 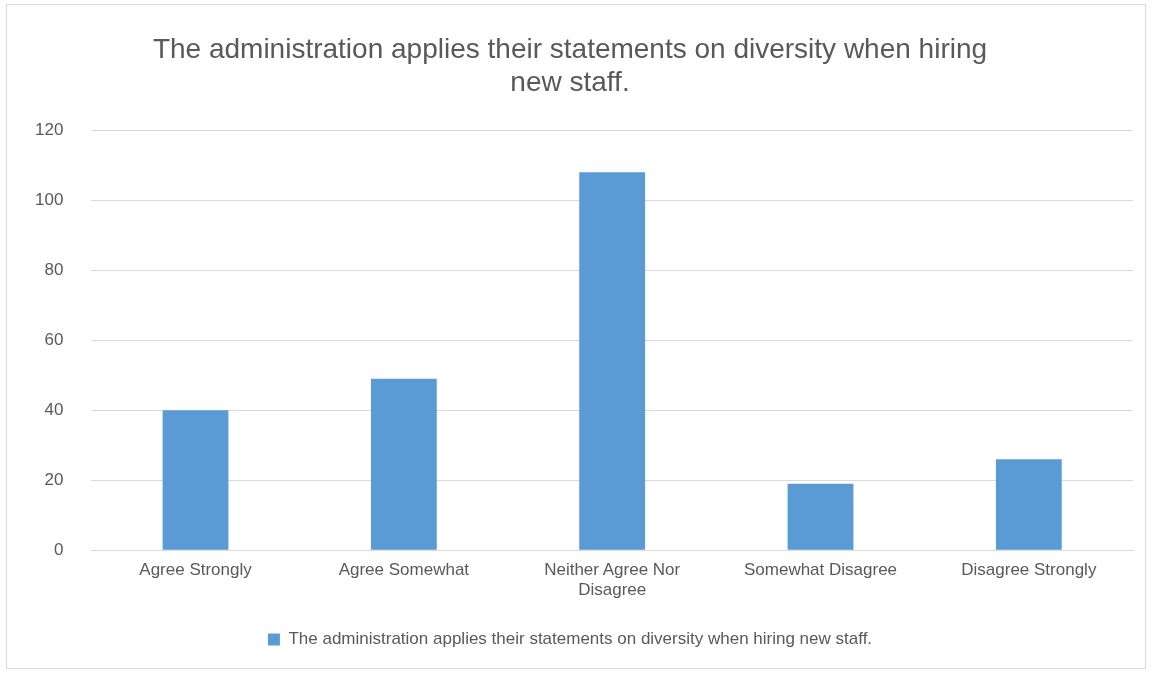 What do you see at coordinates (580, 639) in the screenshot?
I see `legend-label: The administration applies their statements on diversity when hiring new staff.` at bounding box center [580, 639].